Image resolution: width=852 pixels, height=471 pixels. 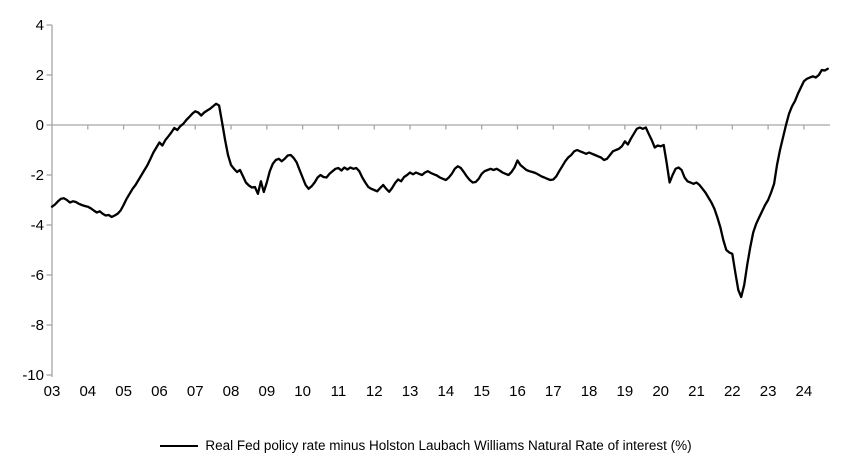 What do you see at coordinates (87, 391) in the screenshot?
I see `x-tick-label: 04` at bounding box center [87, 391].